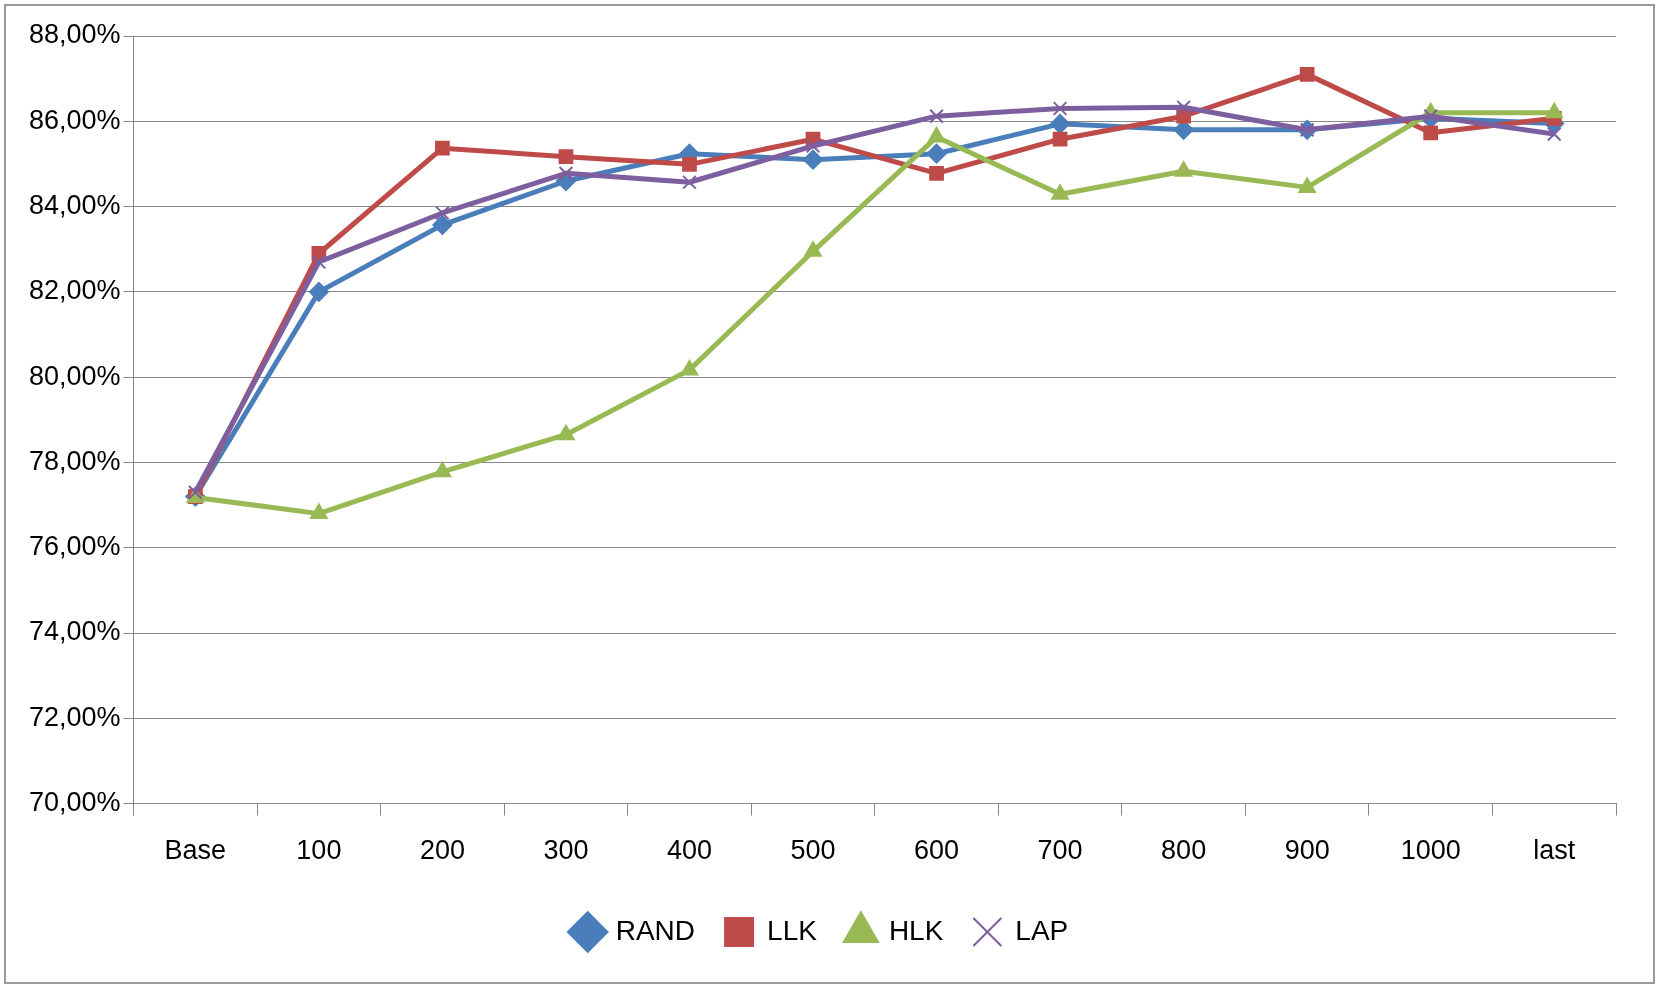  Describe the element at coordinates (813, 850) in the screenshot. I see `x-tick-label: 500` at that location.